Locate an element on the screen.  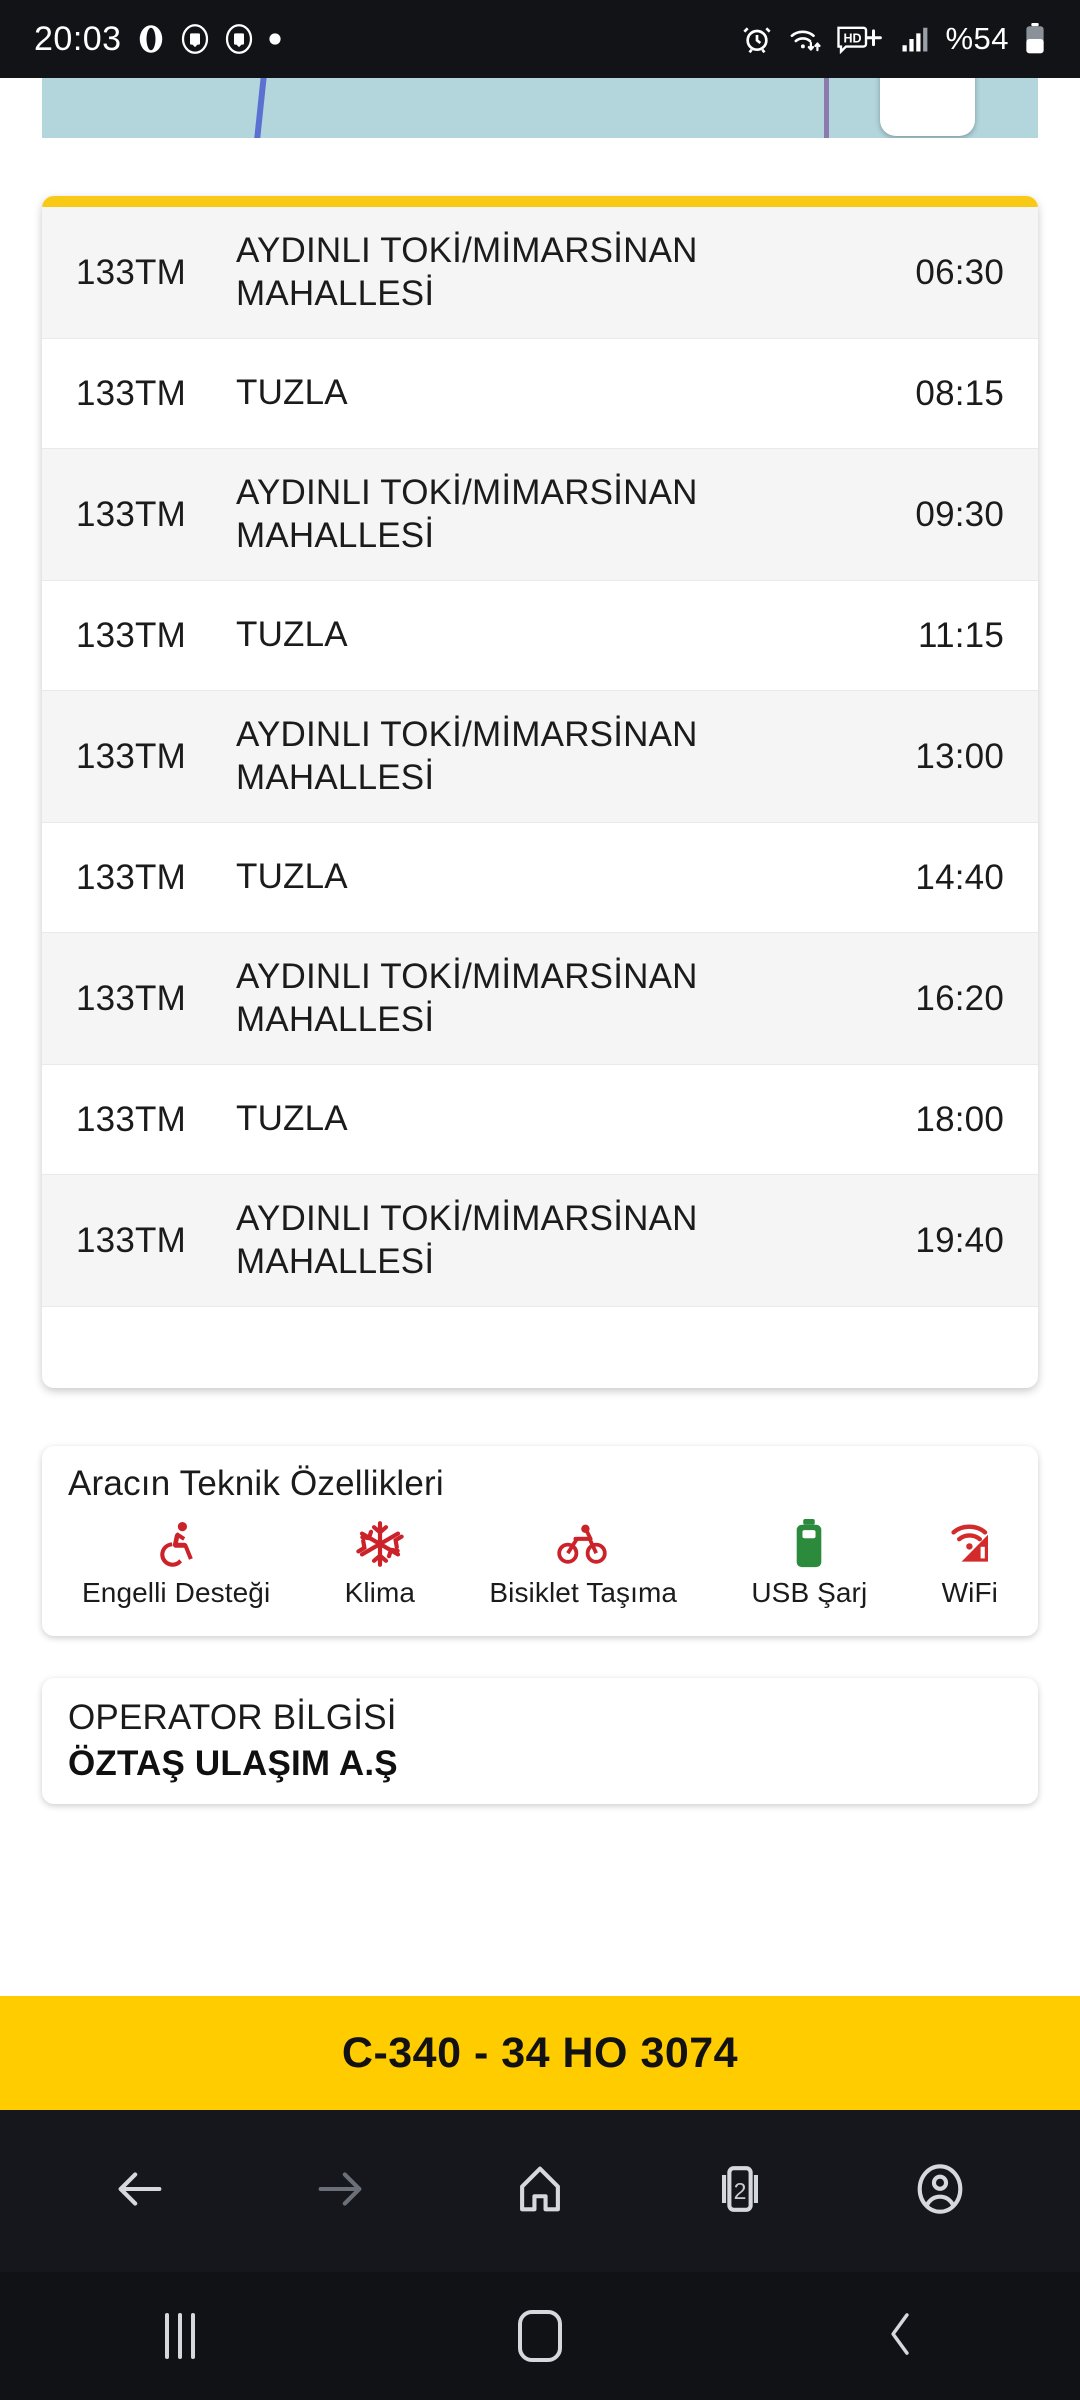
android-navigation-bar is located at coordinates (540, 2336).